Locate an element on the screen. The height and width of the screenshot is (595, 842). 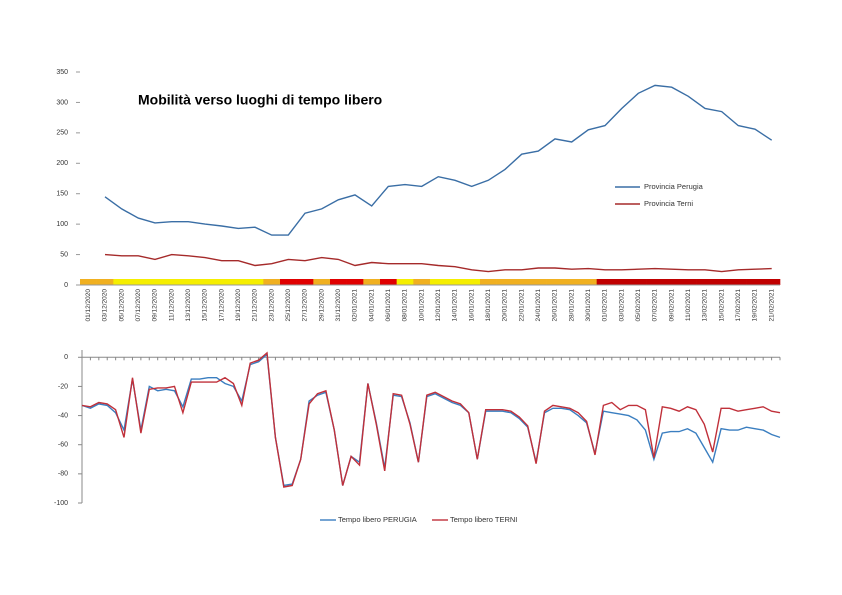
x-tick-label: 14/01/2021 is located at coordinates (455, 305).